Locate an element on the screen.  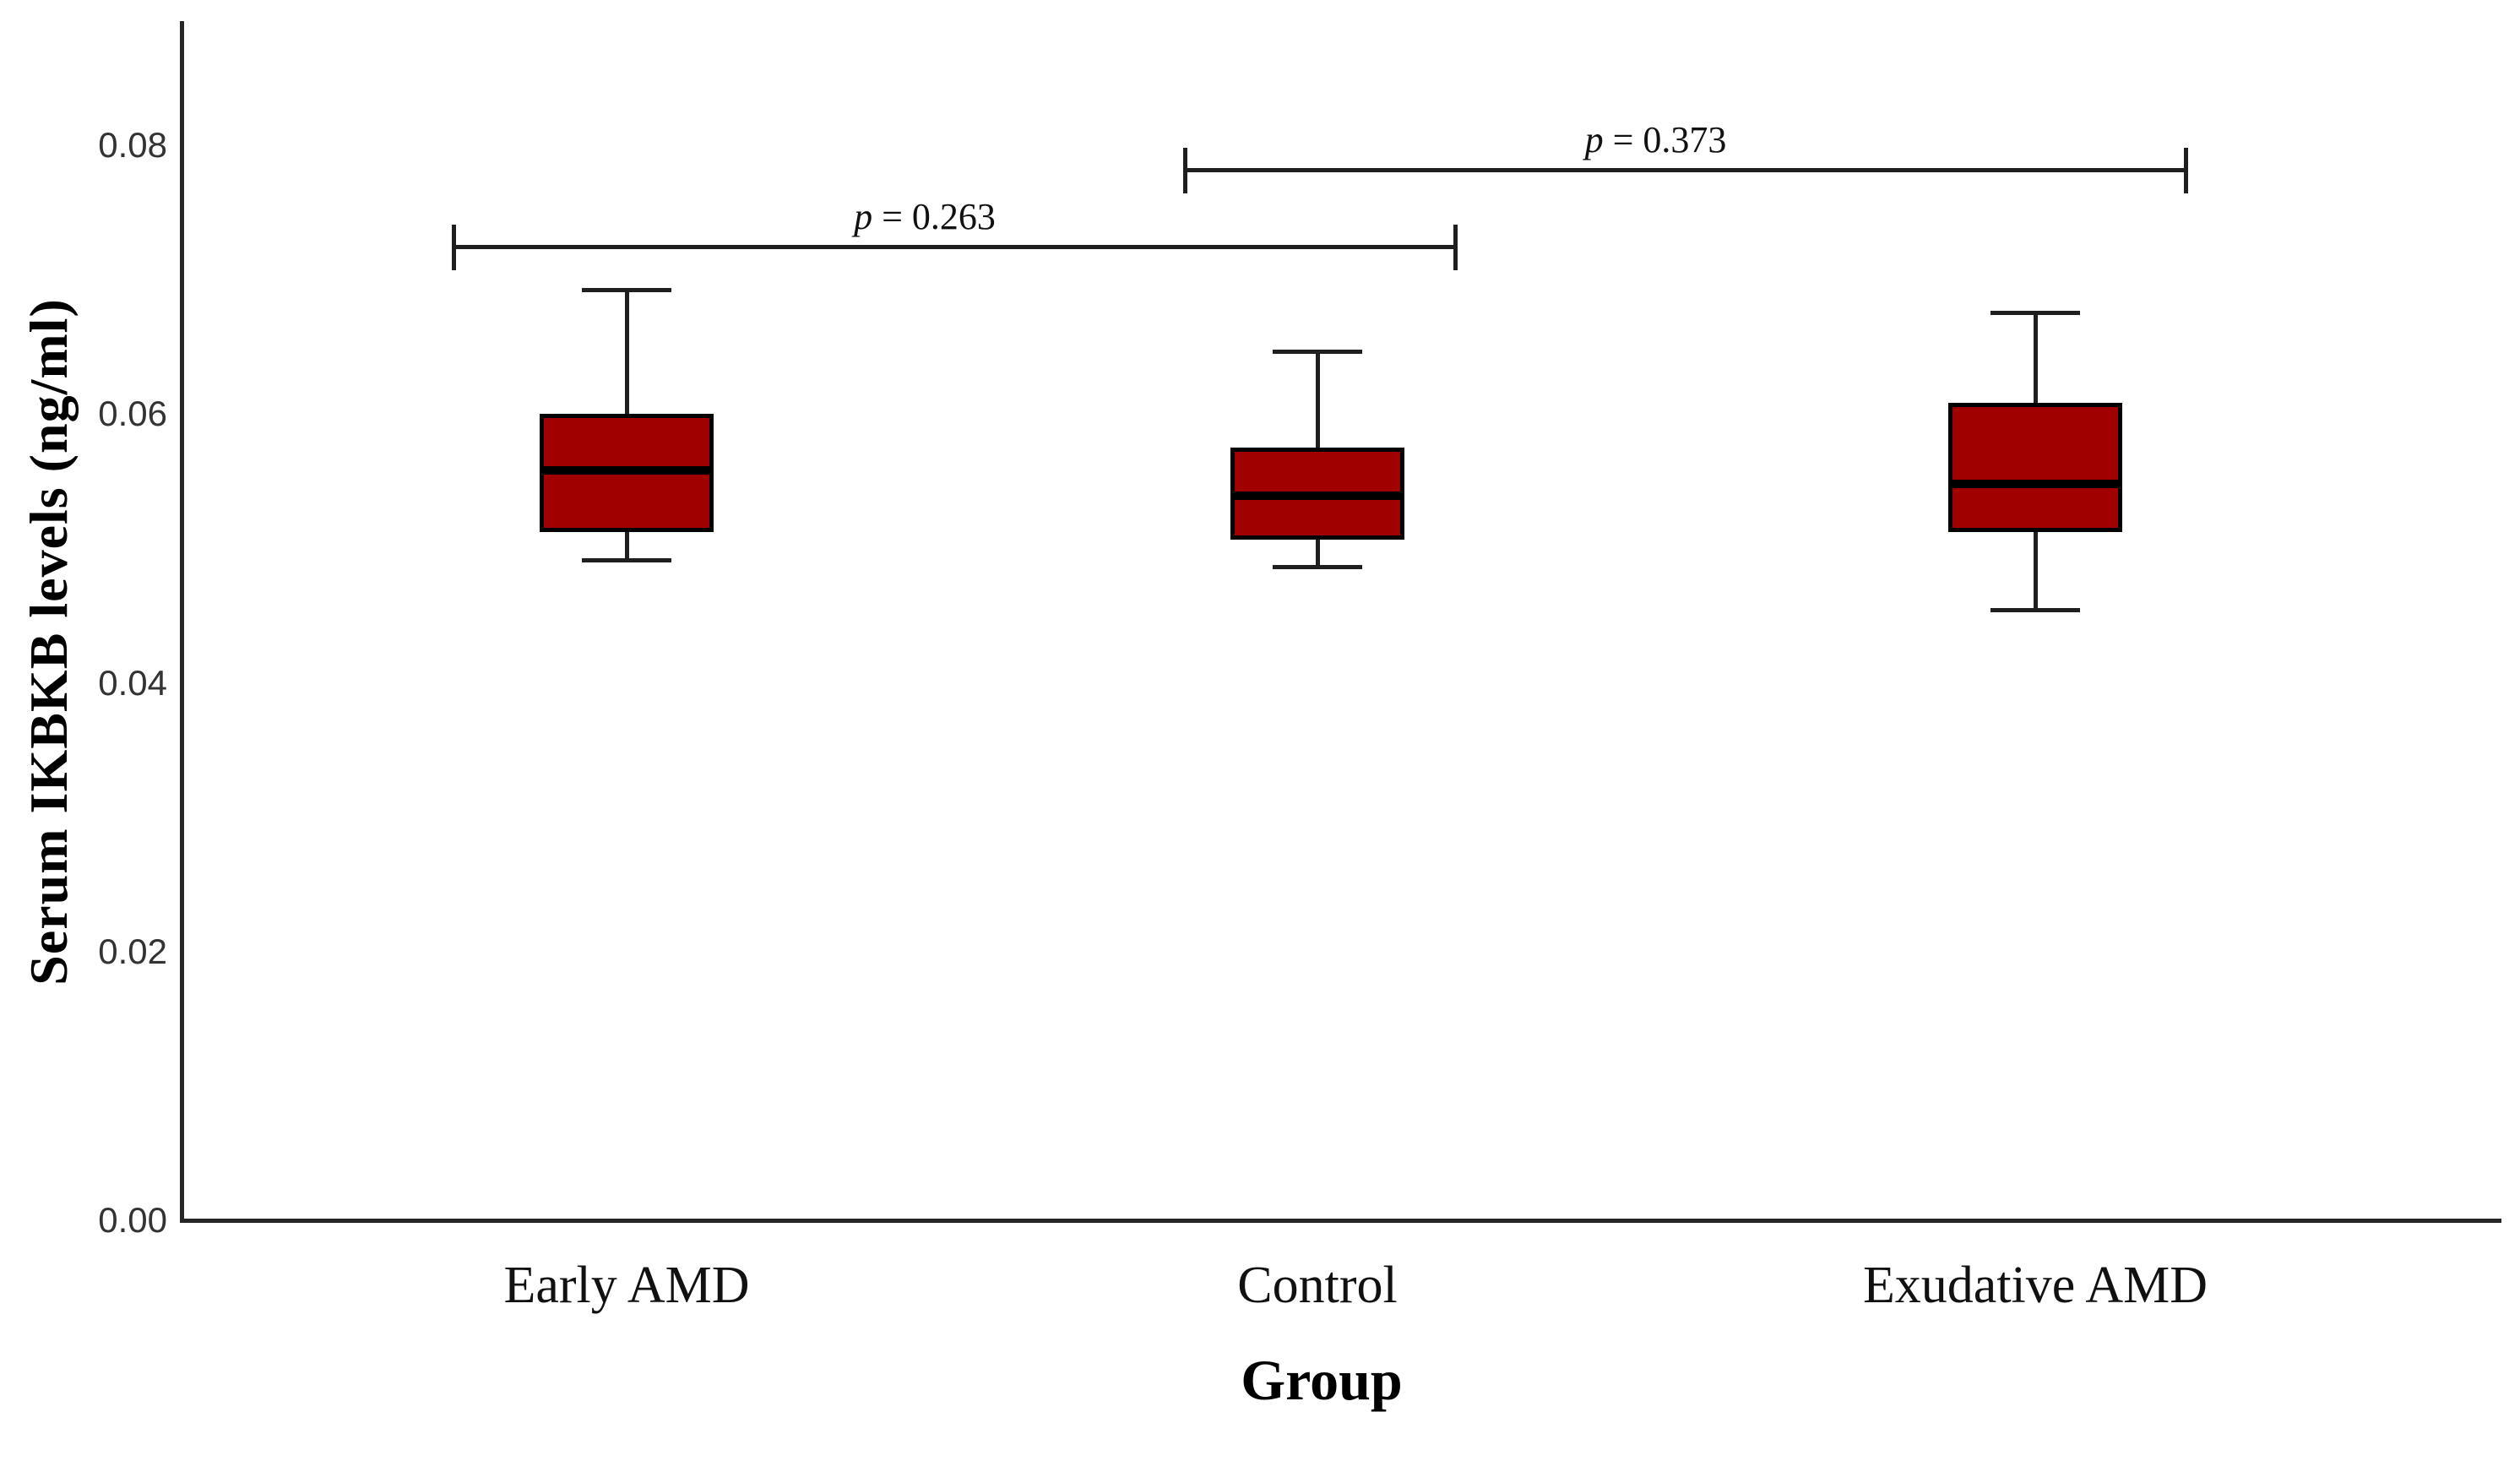
whisker-cap-upper-early-amd is located at coordinates (626, 289).